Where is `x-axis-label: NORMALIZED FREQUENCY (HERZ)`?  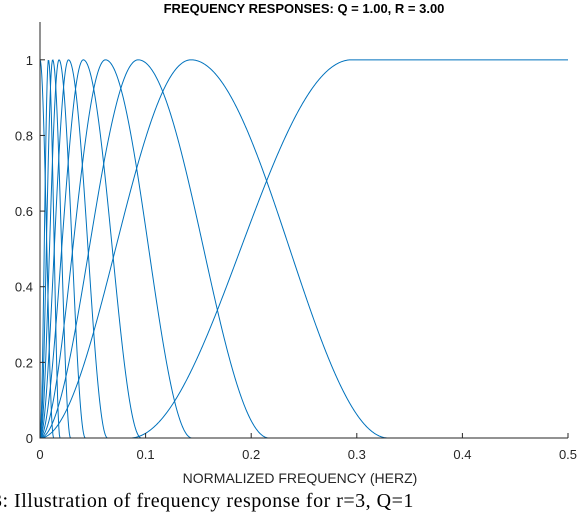
x-axis-label: NORMALIZED FREQUENCY (HERZ) is located at coordinates (300, 478).